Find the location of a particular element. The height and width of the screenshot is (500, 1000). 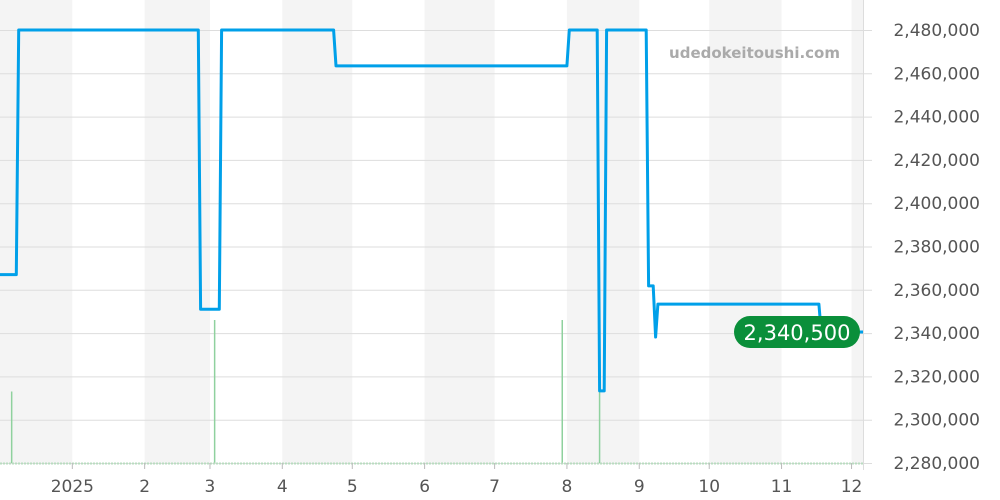

x-tick-label: 3 is located at coordinates (210, 487).